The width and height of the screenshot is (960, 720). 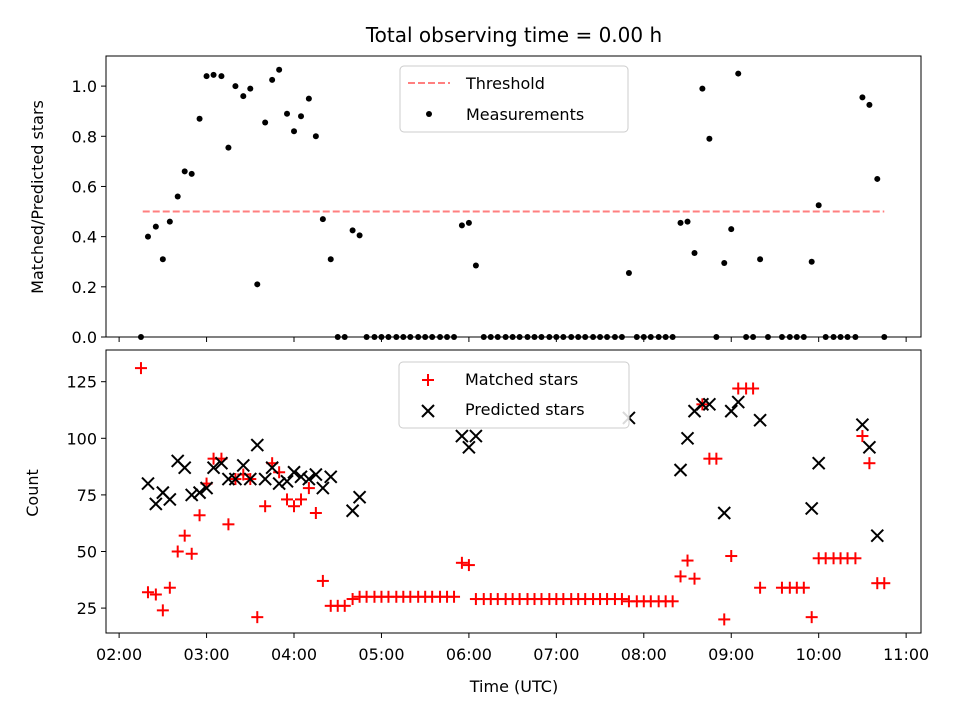 I want to click on bottom-y-tick-label: 100, so click(x=81, y=438).